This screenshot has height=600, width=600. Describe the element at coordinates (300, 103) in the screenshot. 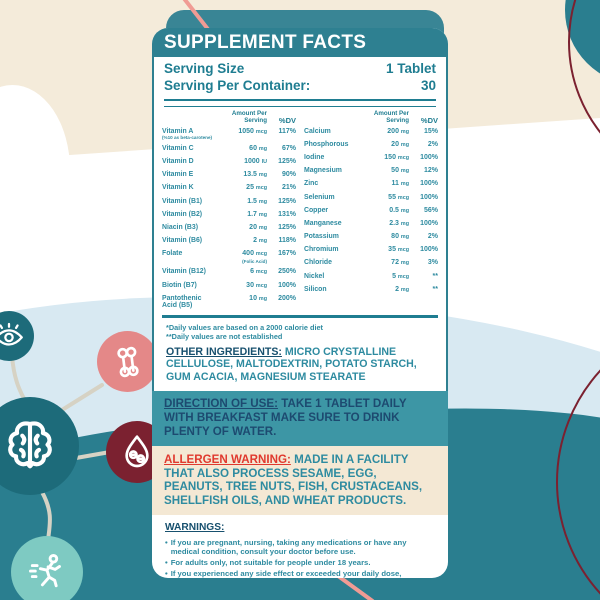

I see `double-rule` at that location.